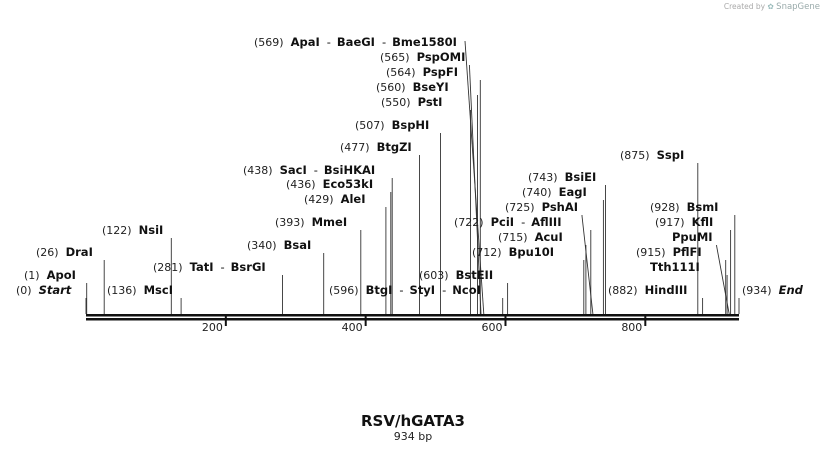 This screenshot has width=826, height=453. Describe the element at coordinates (412, 319) in the screenshot. I see `sequence-line-bottom` at that location.